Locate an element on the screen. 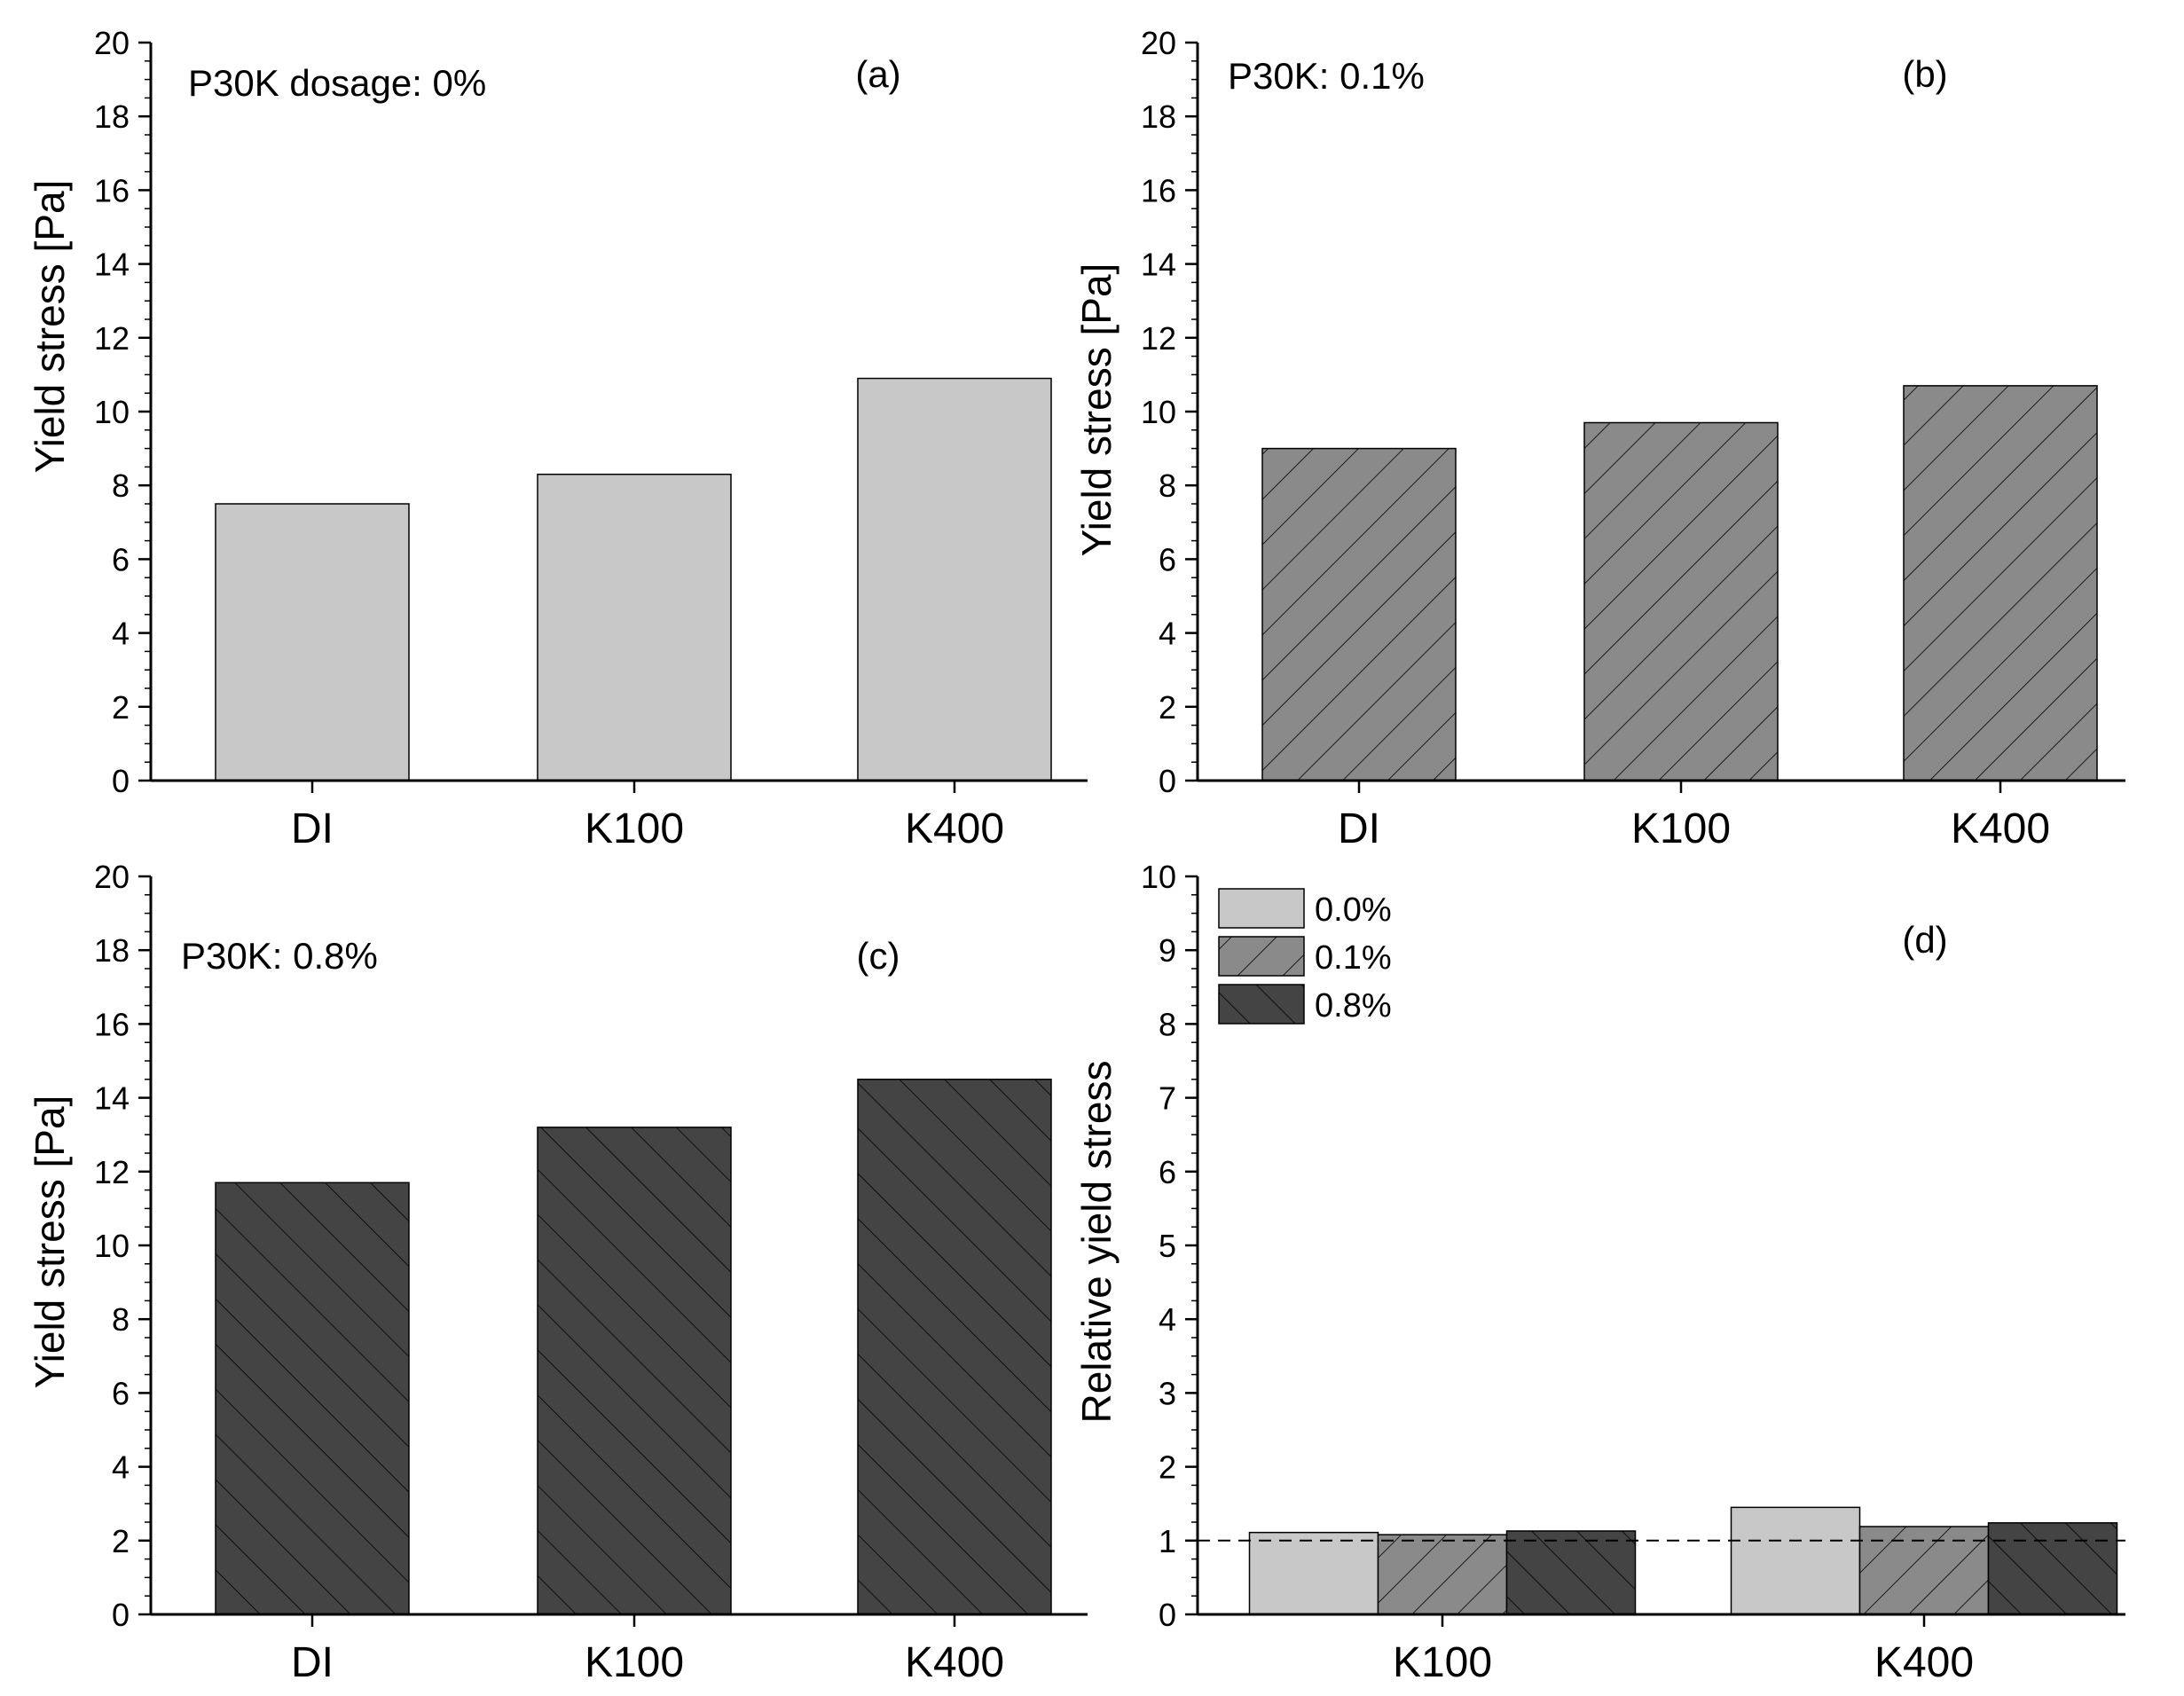 Image resolution: width=2184 pixels, height=1696 pixels. bar-a-di is located at coordinates (312, 642).